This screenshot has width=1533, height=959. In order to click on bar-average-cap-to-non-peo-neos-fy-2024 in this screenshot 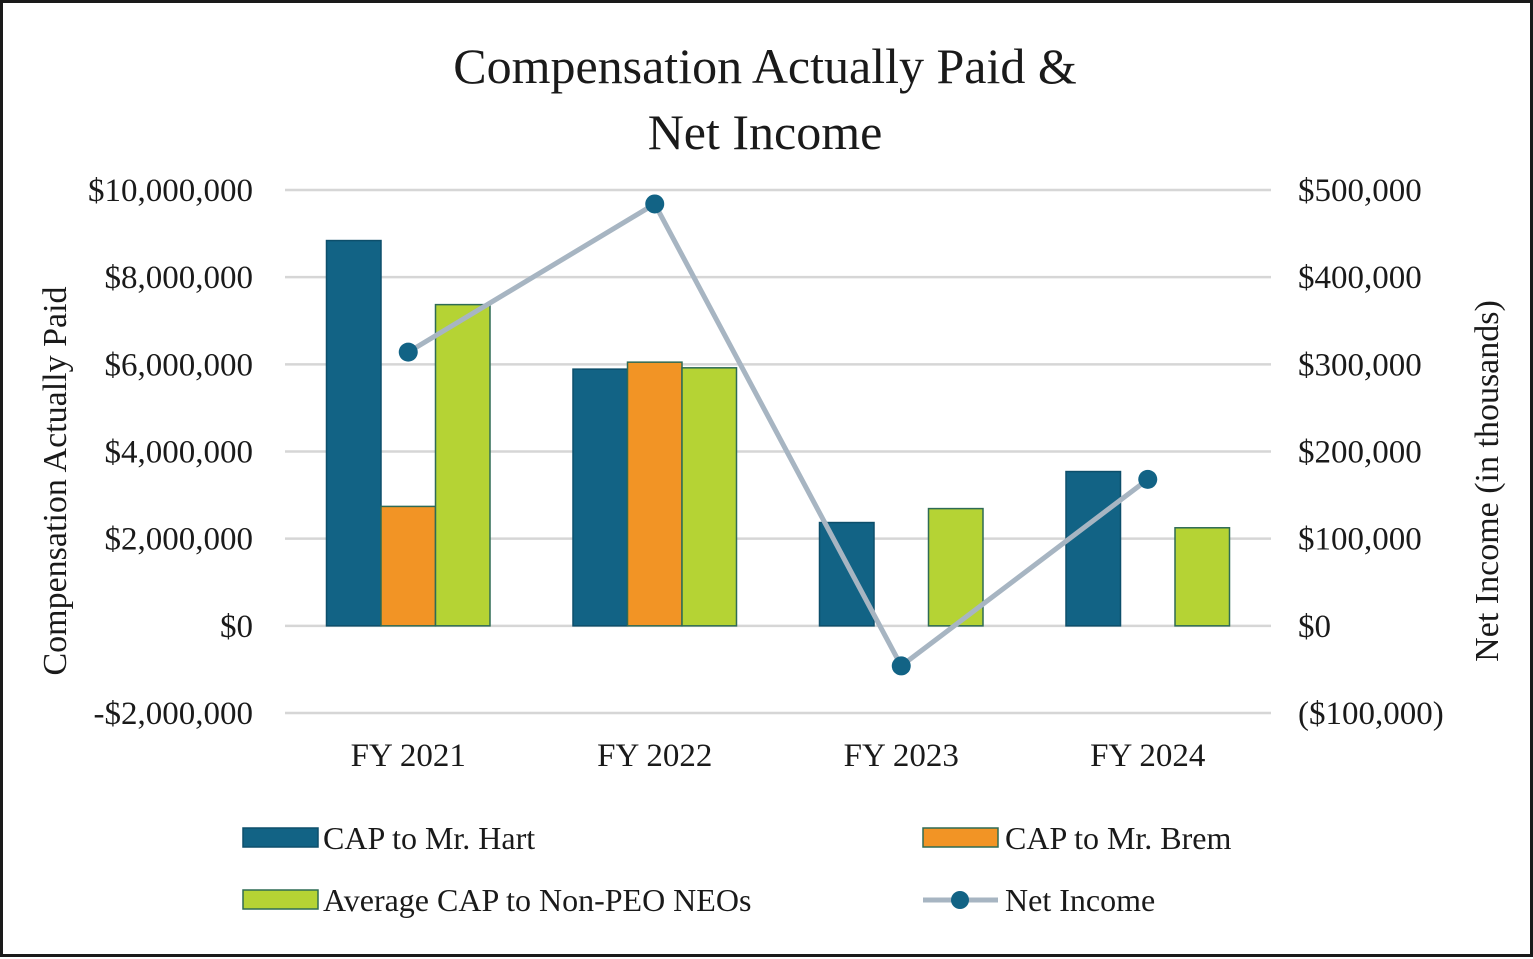, I will do `click(1202, 577)`.